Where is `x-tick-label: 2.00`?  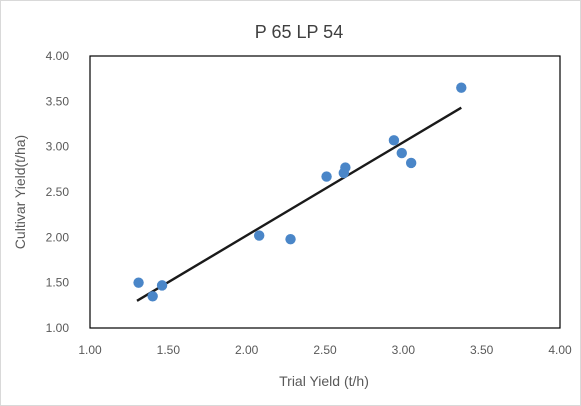
x-tick-label: 2.00 is located at coordinates (247, 350).